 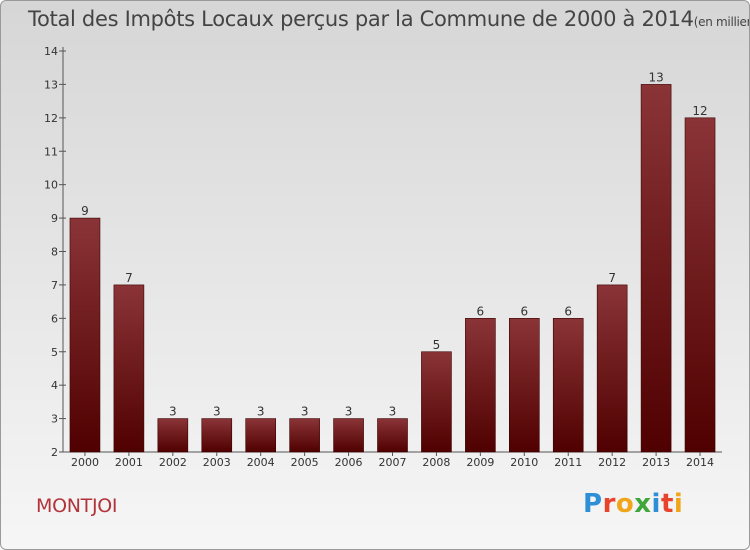 I want to click on y-tick-label: 10, so click(x=51, y=185).